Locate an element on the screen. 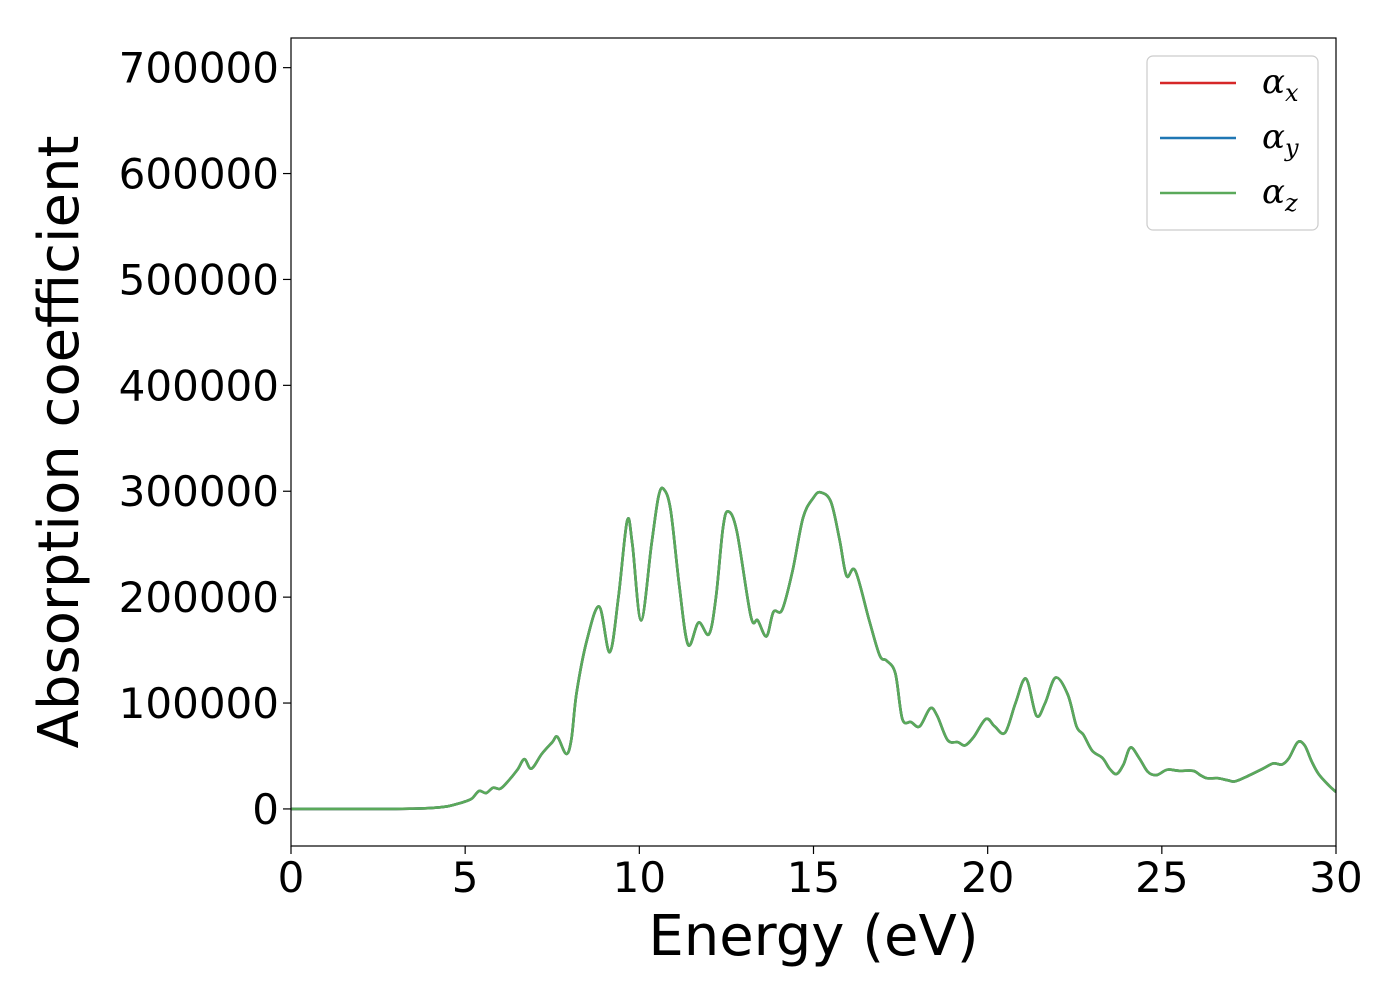  x-tick-label: 15 is located at coordinates (813, 877).